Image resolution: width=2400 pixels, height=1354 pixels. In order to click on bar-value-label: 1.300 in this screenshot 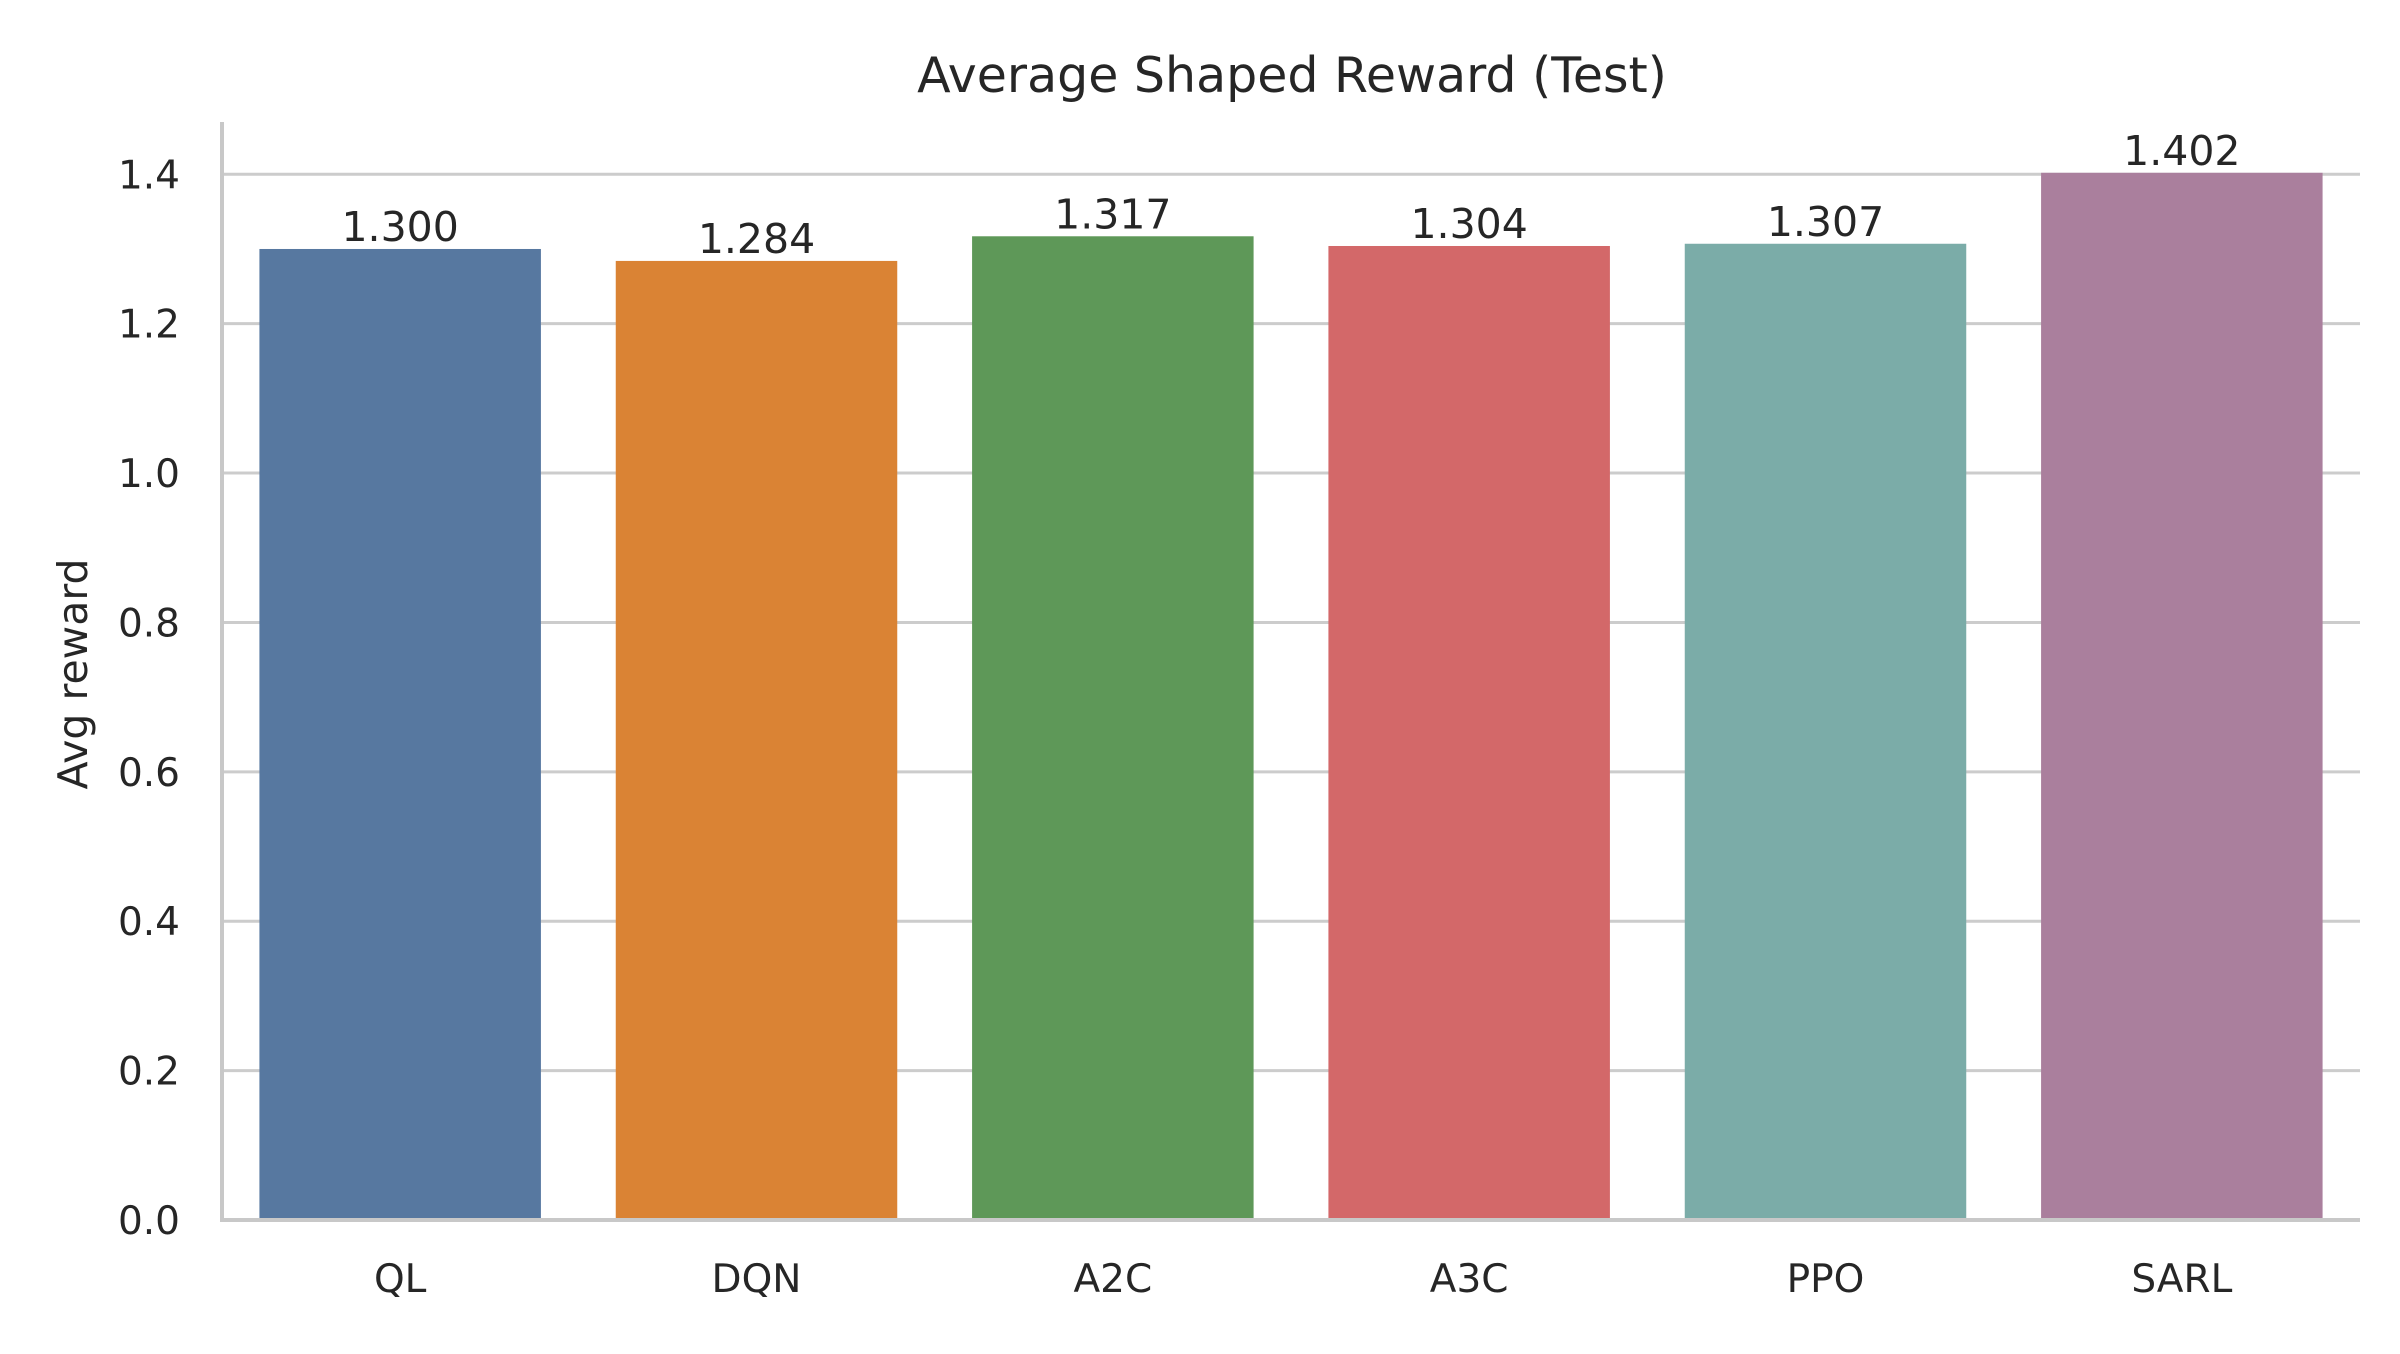, I will do `click(399, 227)`.